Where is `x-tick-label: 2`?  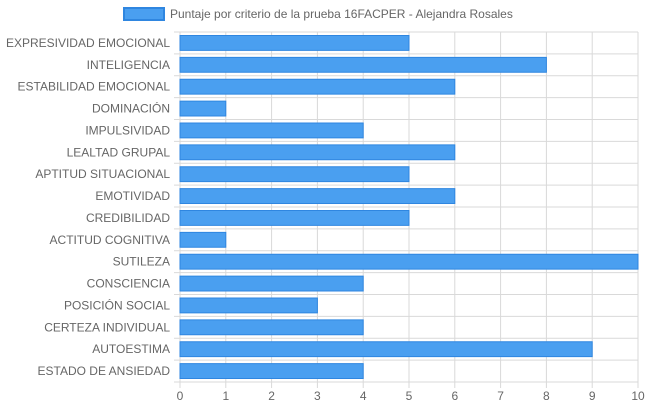 x-tick-label: 2 is located at coordinates (271, 396).